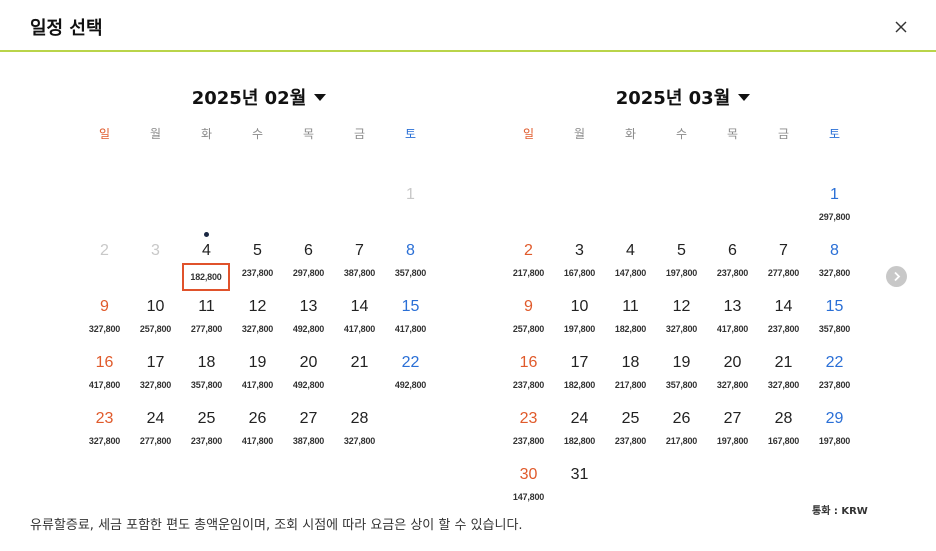 The width and height of the screenshot is (936, 551). Describe the element at coordinates (259, 97) in the screenshot. I see `month-selector: 2025년 02월` at that location.